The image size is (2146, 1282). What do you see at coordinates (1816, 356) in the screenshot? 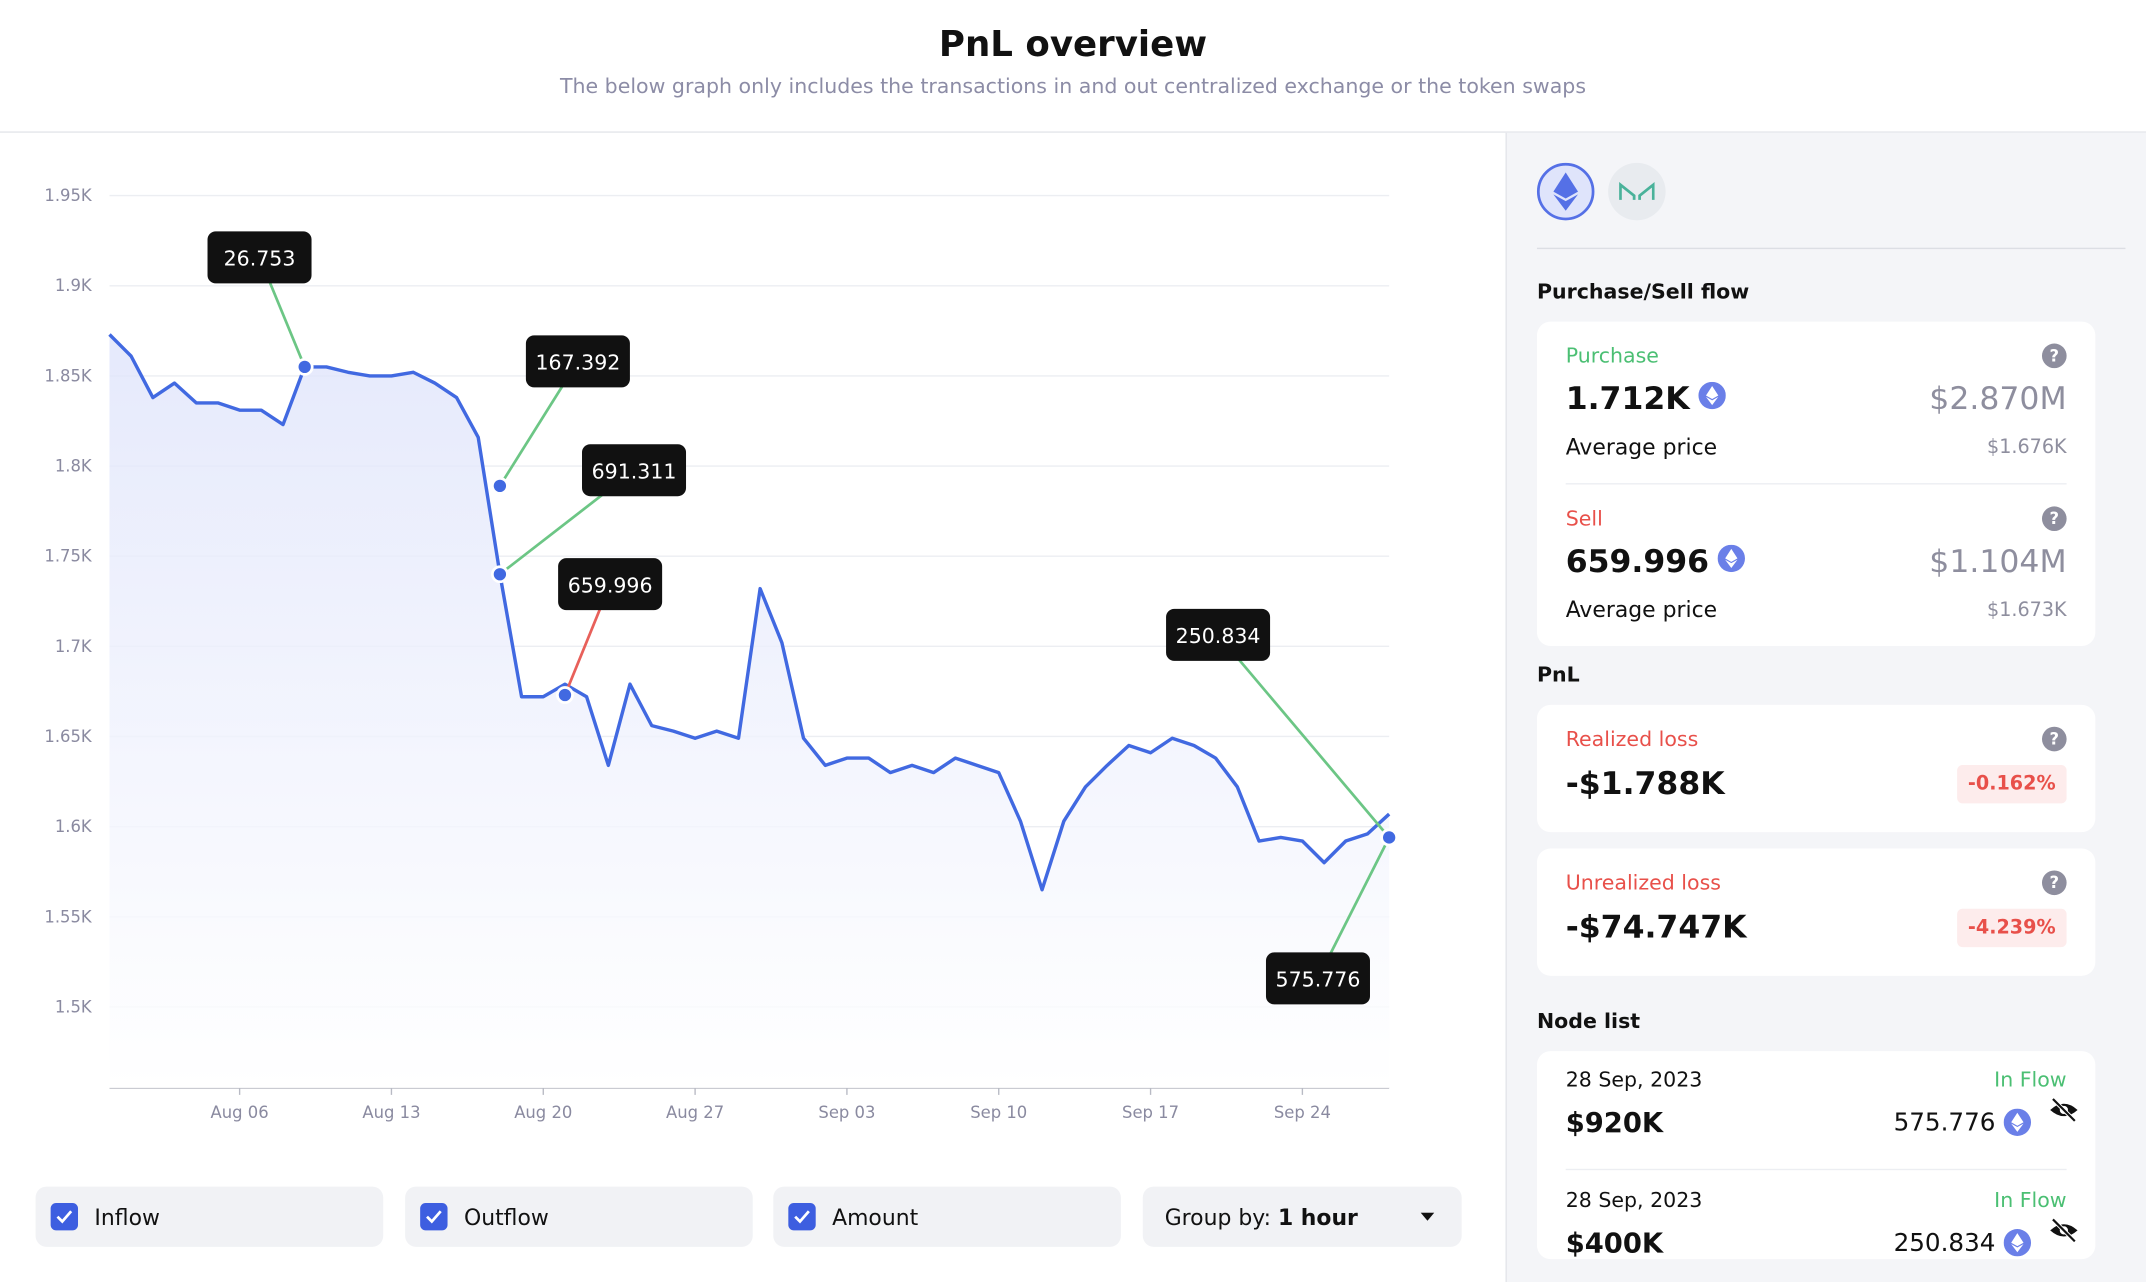
I see `row: Purchase?` at bounding box center [1816, 356].